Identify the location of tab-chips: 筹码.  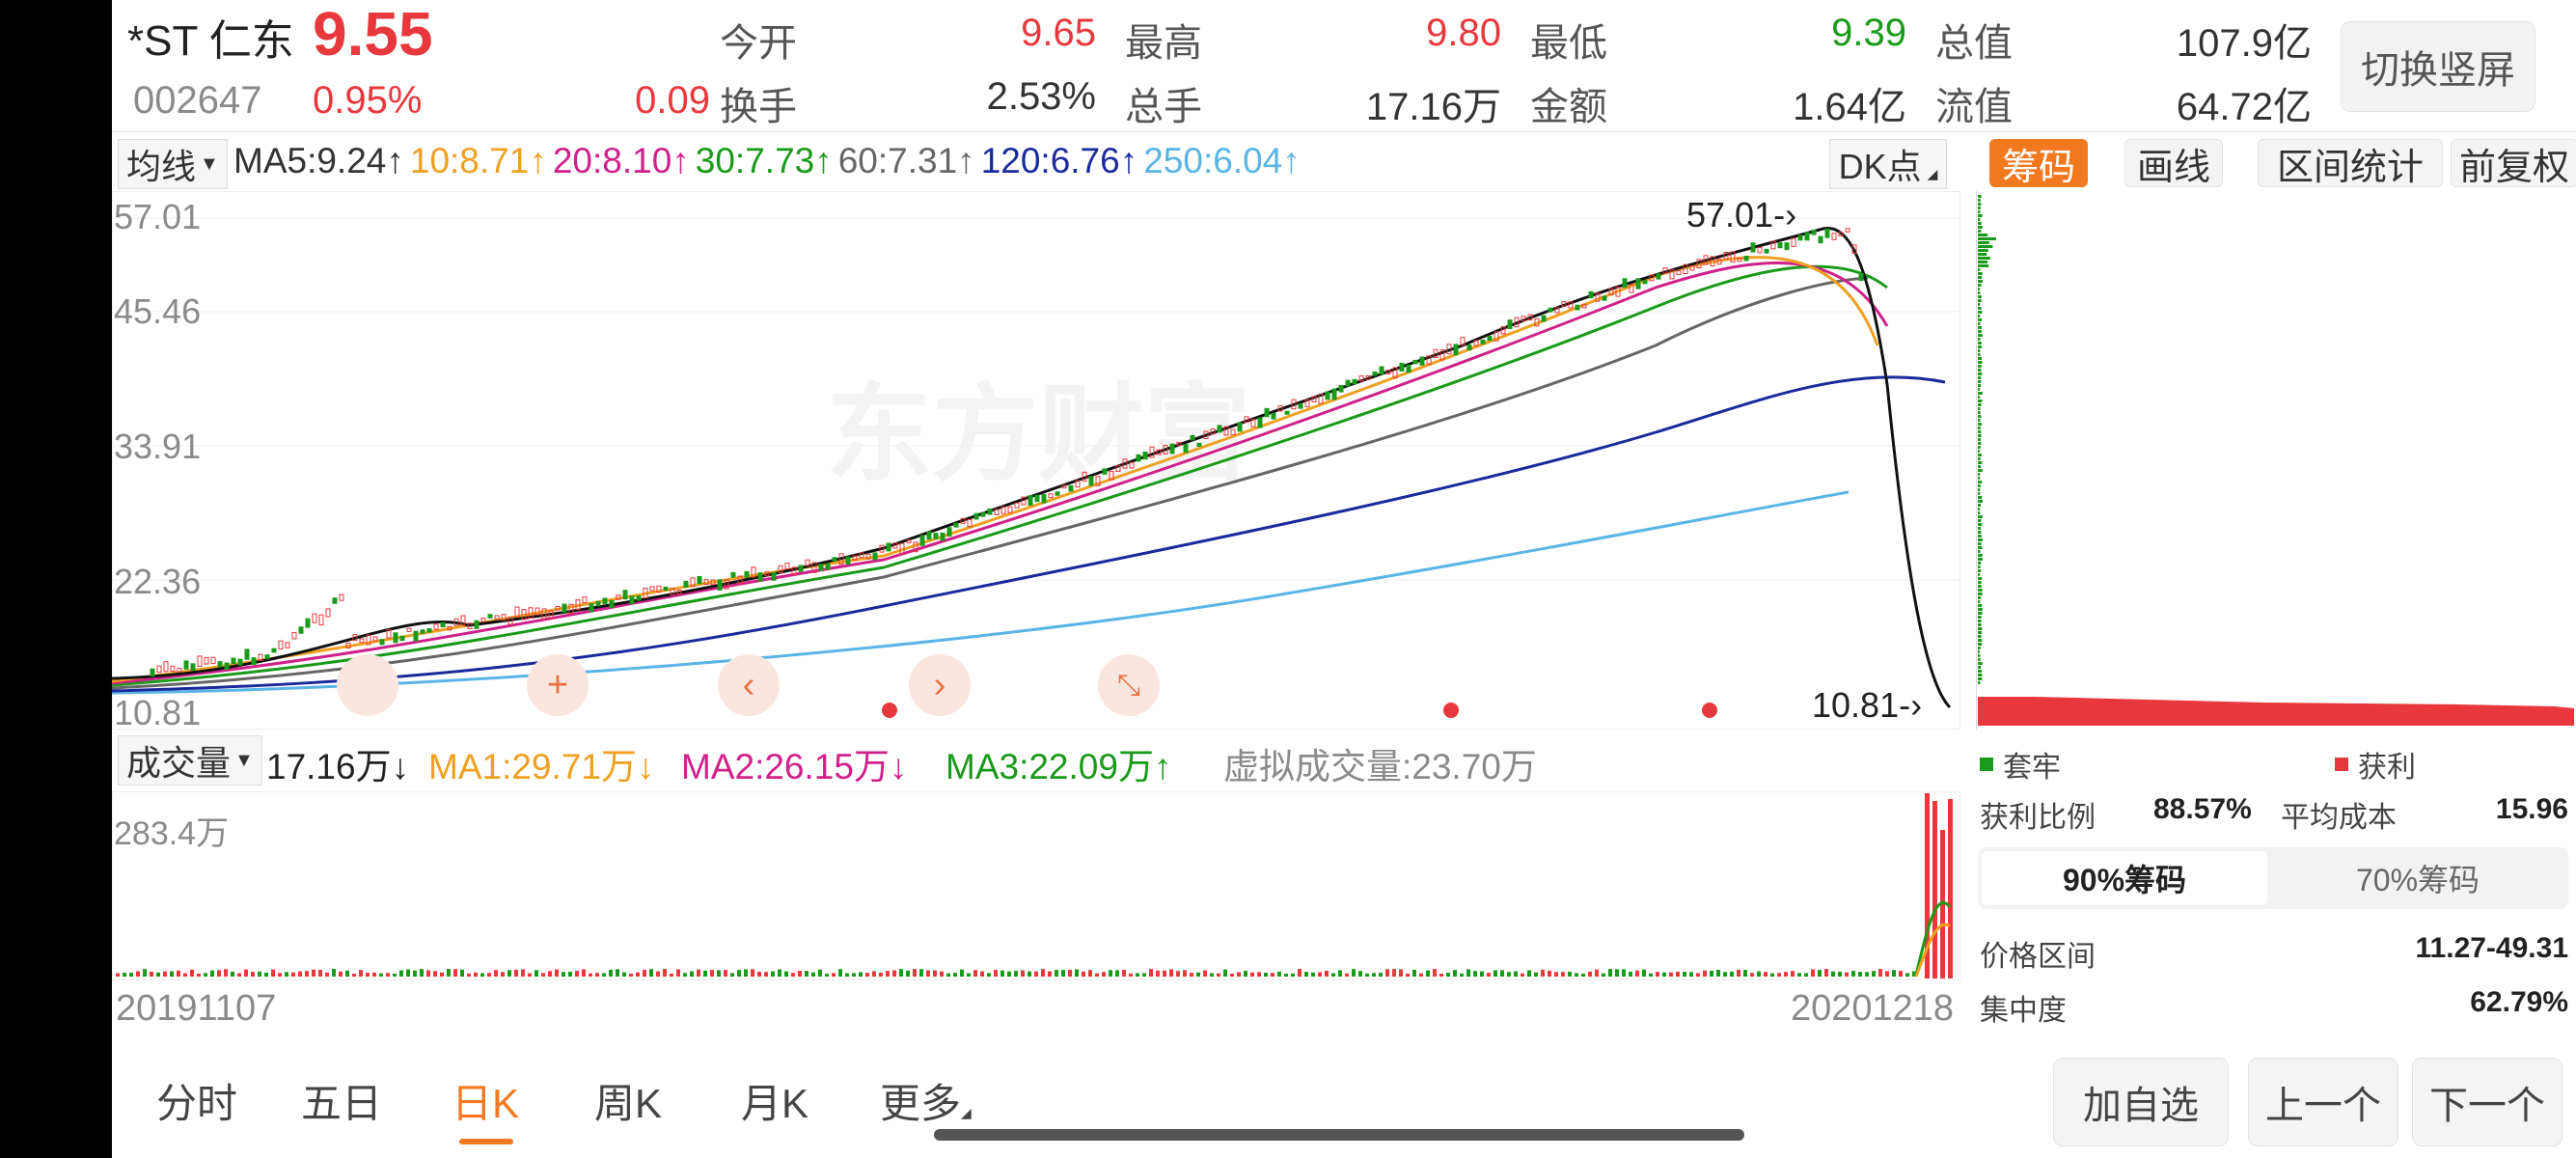
(2038, 163).